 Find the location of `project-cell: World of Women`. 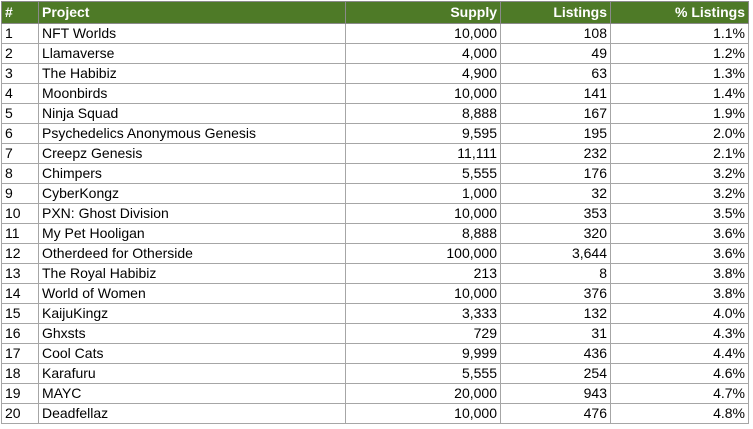

project-cell: World of Women is located at coordinates (192, 293).